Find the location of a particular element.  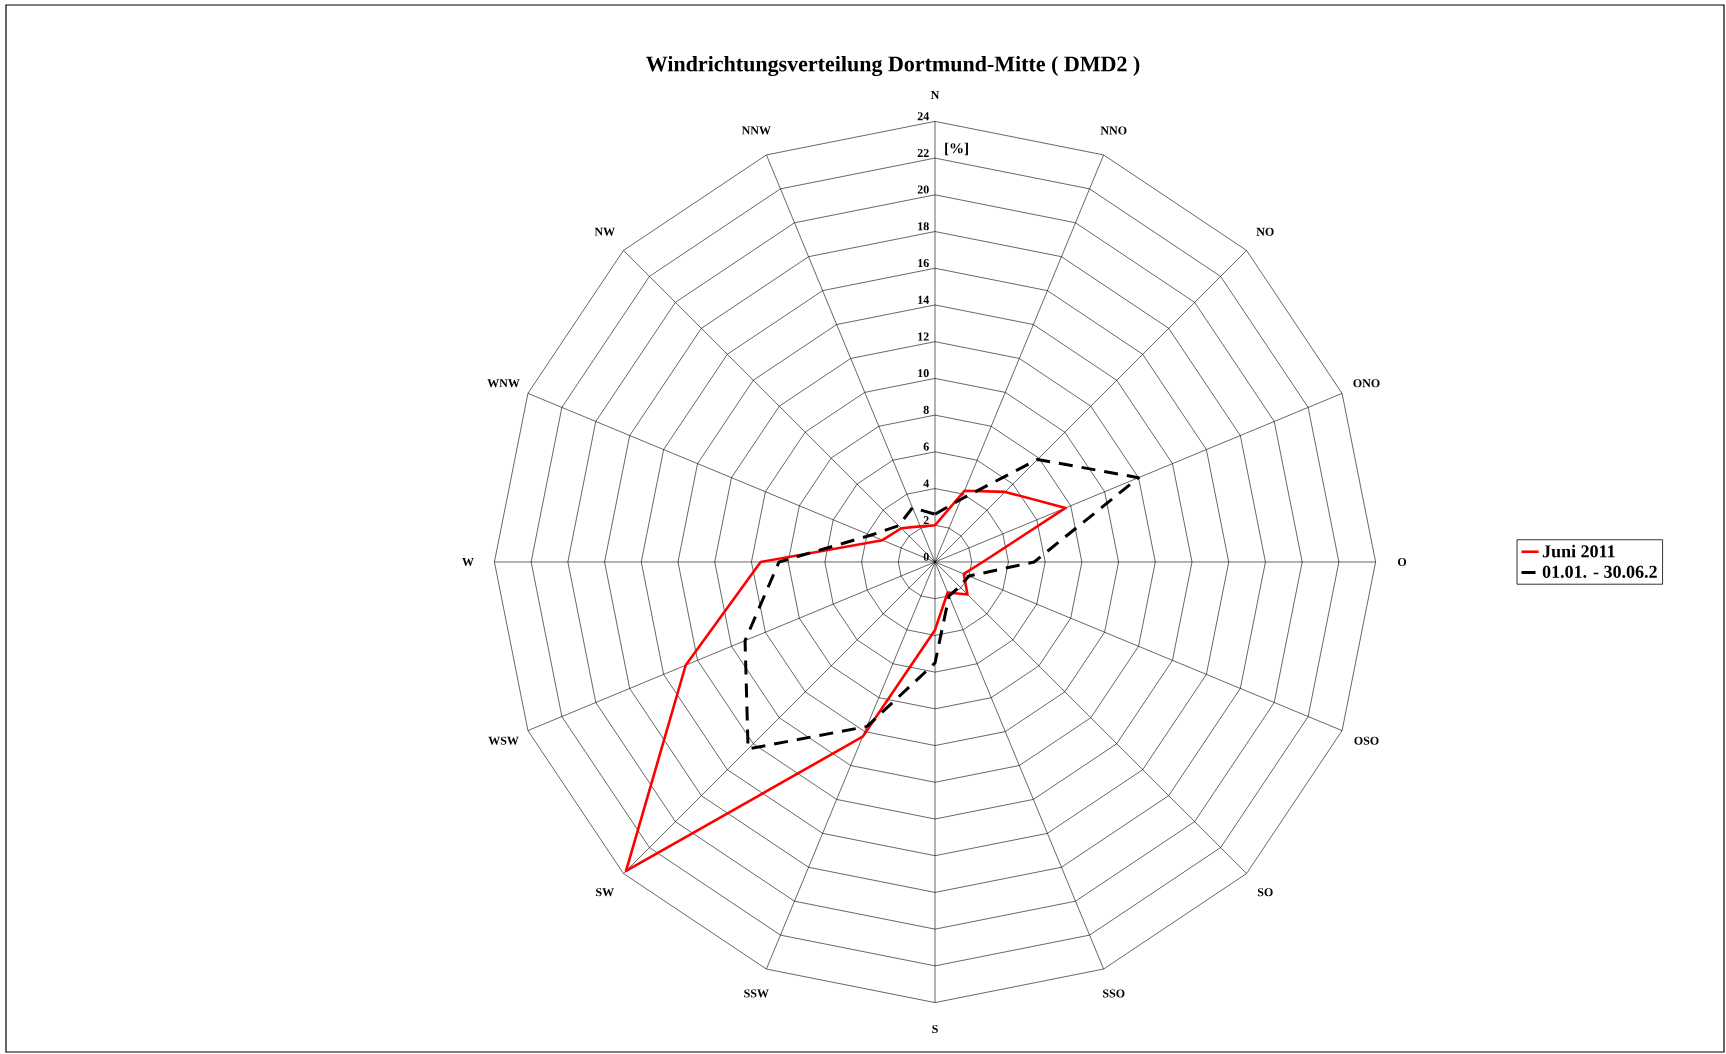

y-tick-label: 2 is located at coordinates (926, 520).